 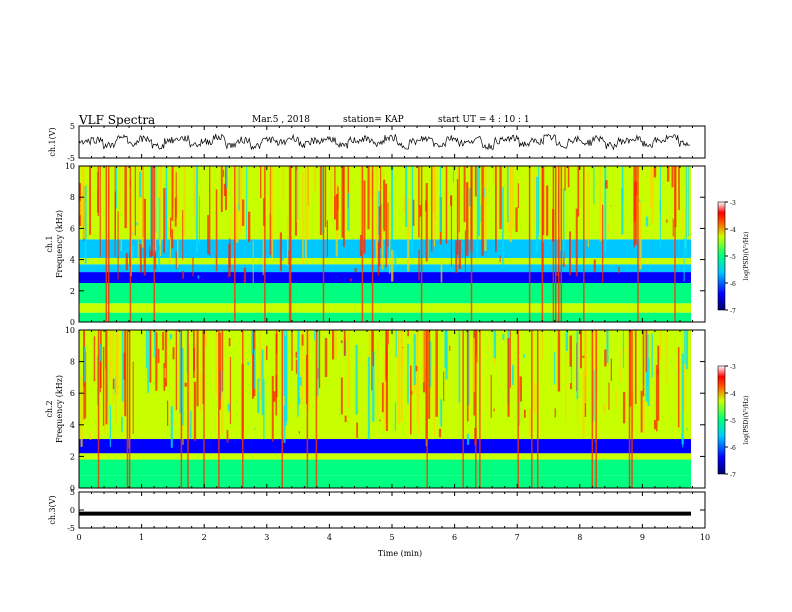 I want to click on ch3-wave-frame, so click(x=392, y=510).